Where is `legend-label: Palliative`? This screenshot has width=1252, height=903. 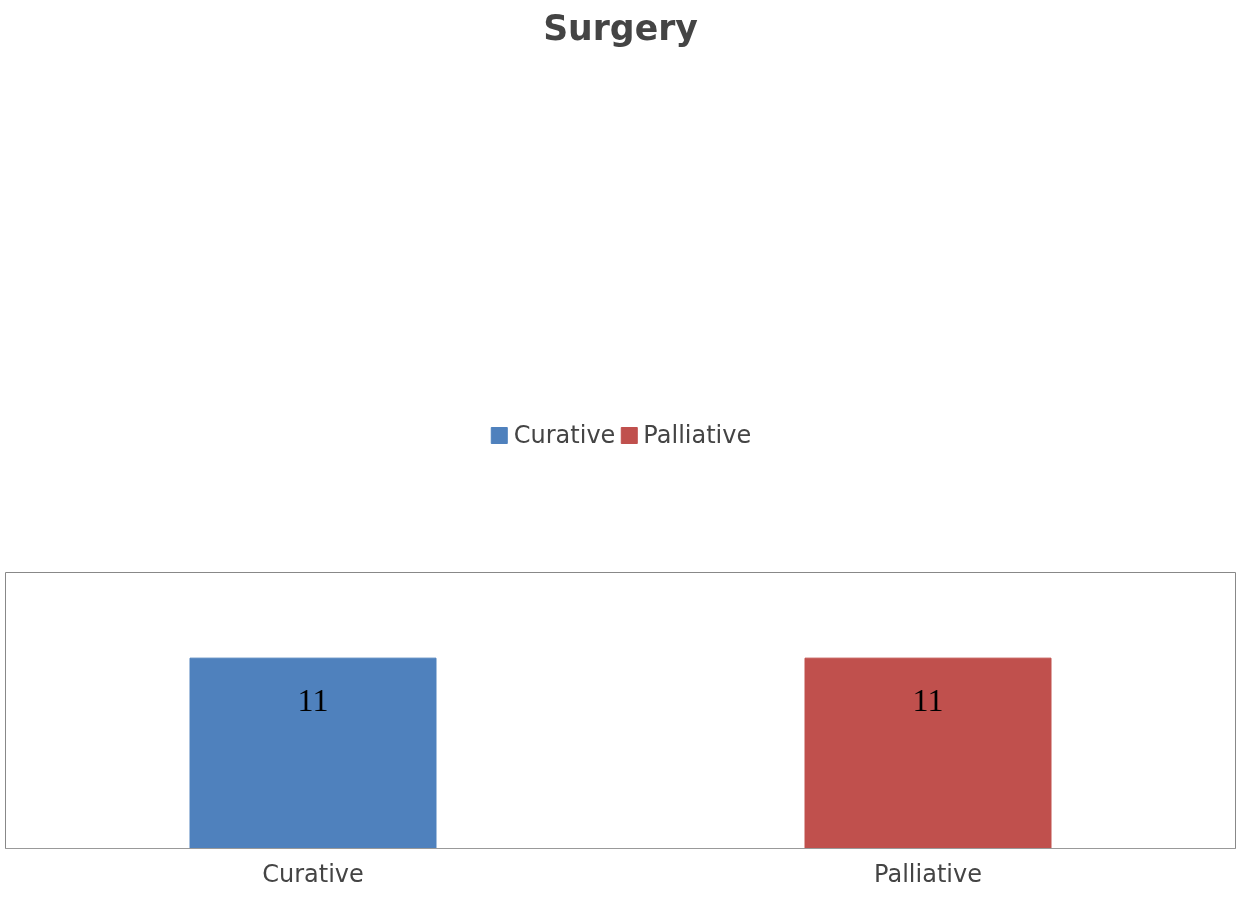
legend-label: Palliative is located at coordinates (697, 435).